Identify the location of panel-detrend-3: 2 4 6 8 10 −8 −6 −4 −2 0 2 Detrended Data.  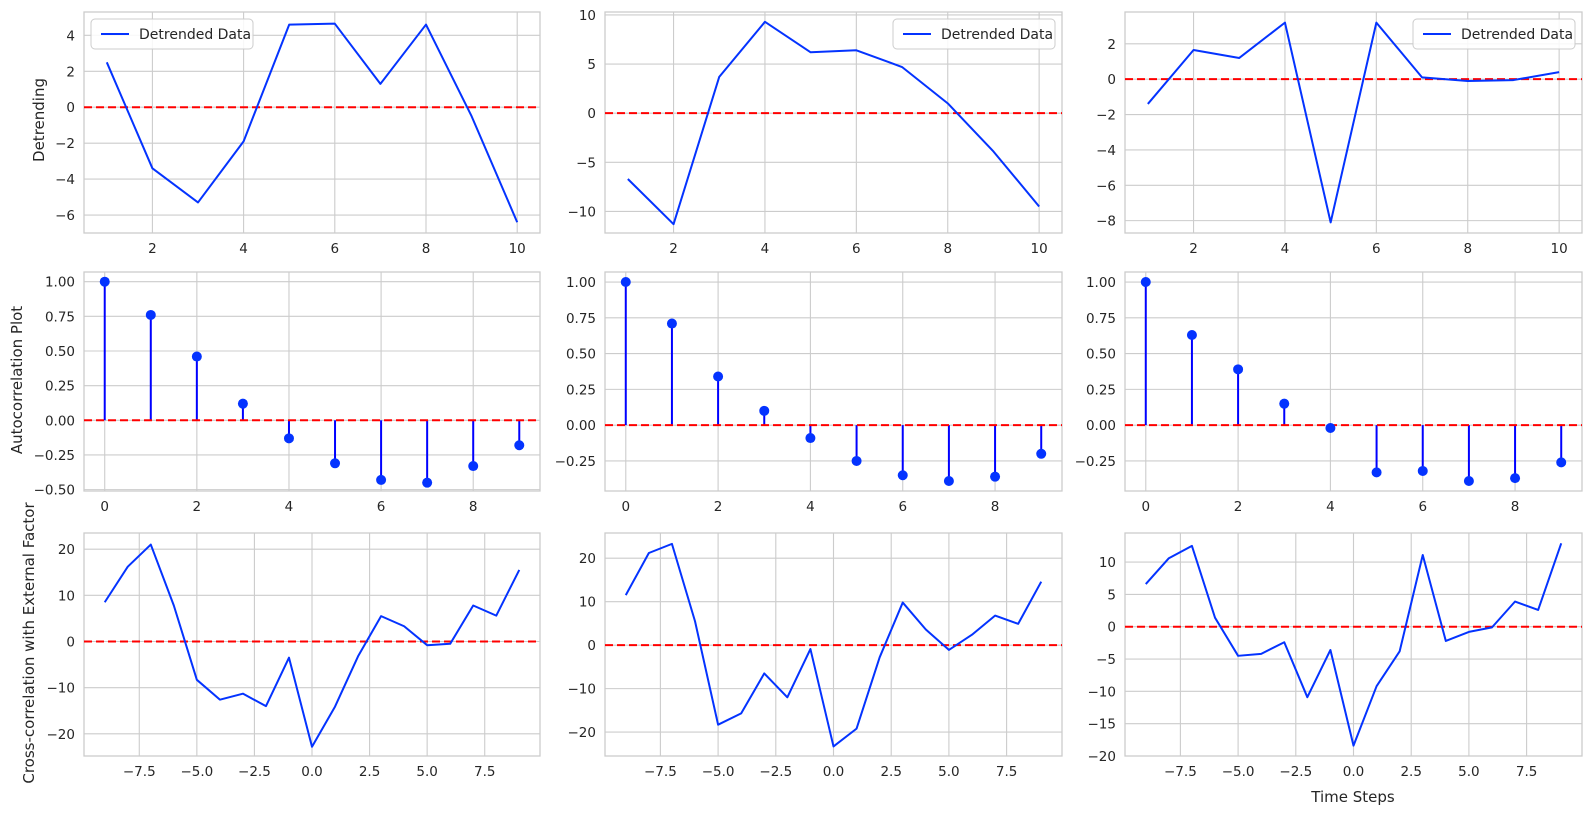
(1339, 134).